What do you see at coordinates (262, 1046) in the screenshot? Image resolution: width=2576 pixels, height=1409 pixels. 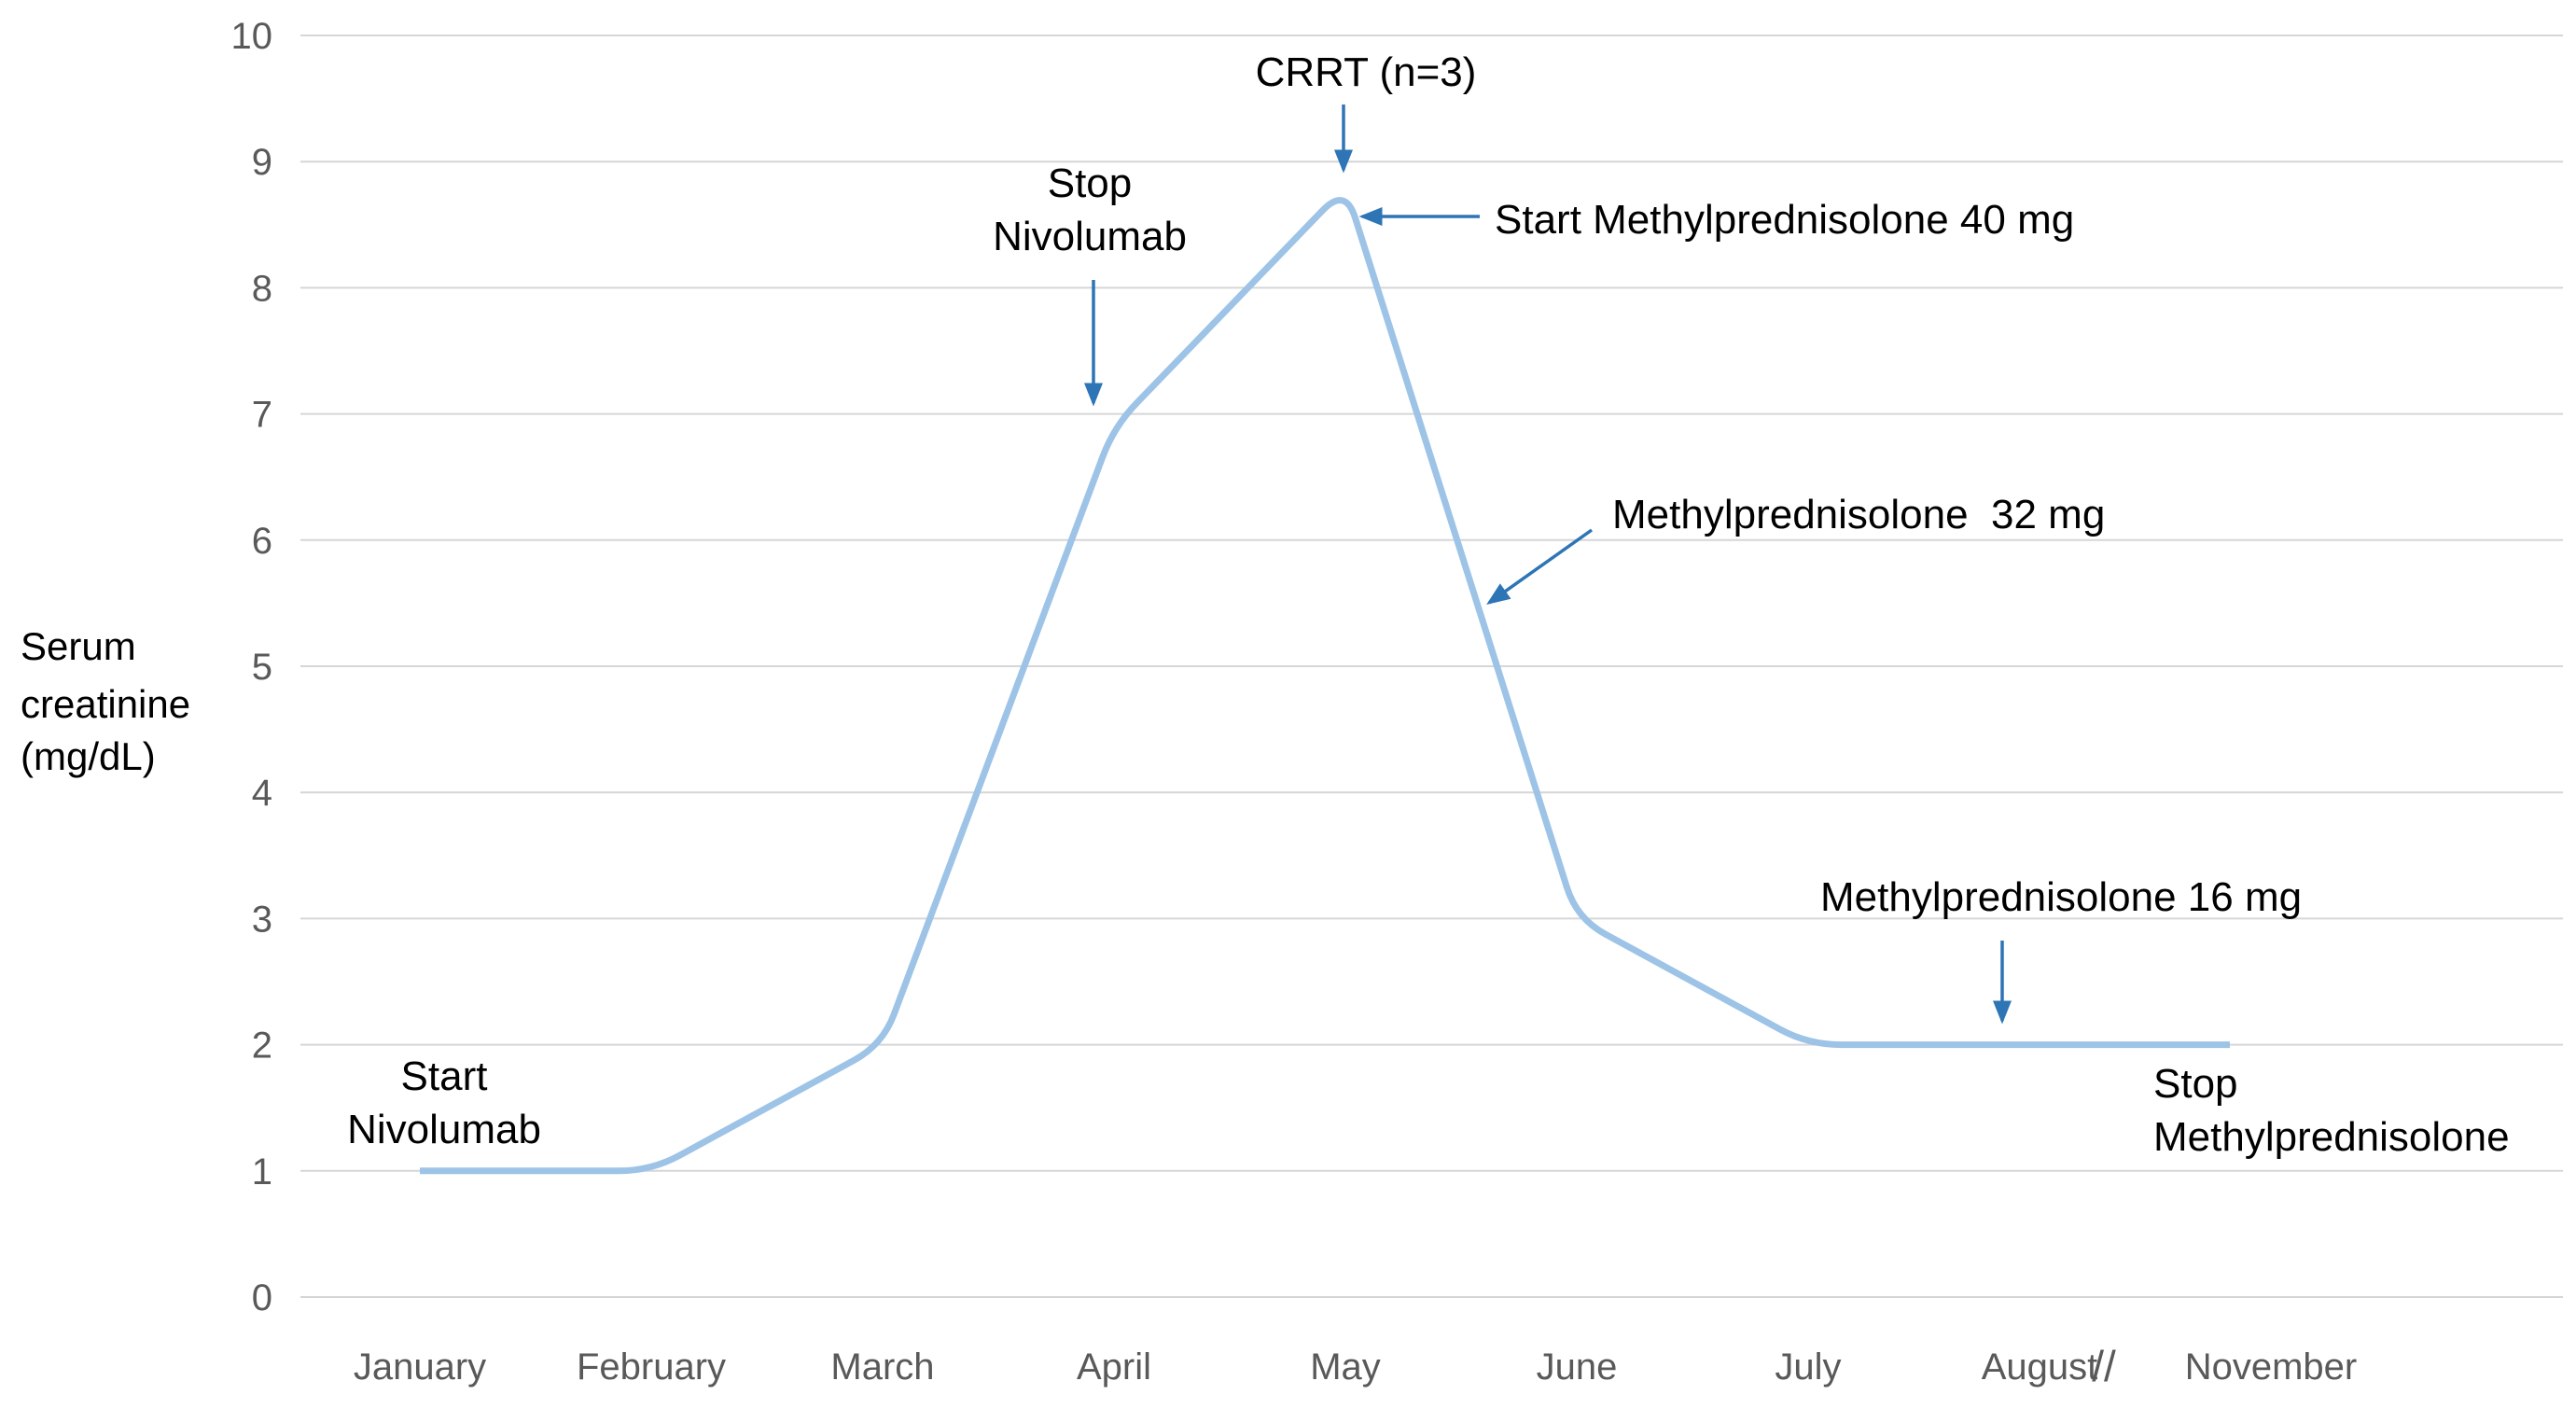 I see `y-tick-label: 2` at bounding box center [262, 1046].